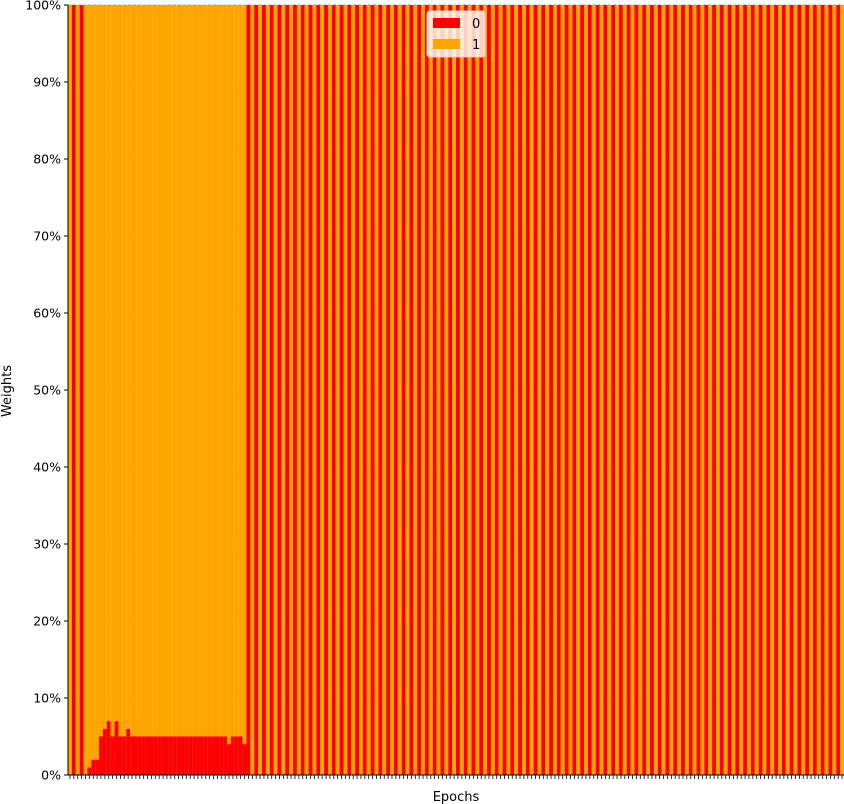 This screenshot has height=804, width=844. What do you see at coordinates (476, 45) in the screenshot?
I see `legend-label-1: 1` at bounding box center [476, 45].